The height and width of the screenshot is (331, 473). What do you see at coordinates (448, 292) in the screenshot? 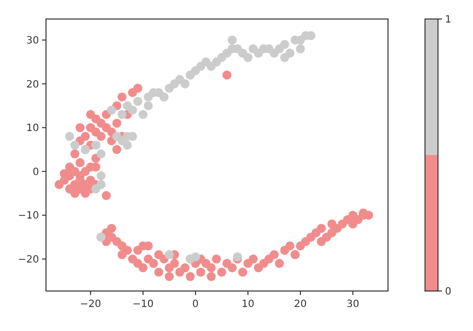
I see `color-bar-label: 0` at bounding box center [448, 292].